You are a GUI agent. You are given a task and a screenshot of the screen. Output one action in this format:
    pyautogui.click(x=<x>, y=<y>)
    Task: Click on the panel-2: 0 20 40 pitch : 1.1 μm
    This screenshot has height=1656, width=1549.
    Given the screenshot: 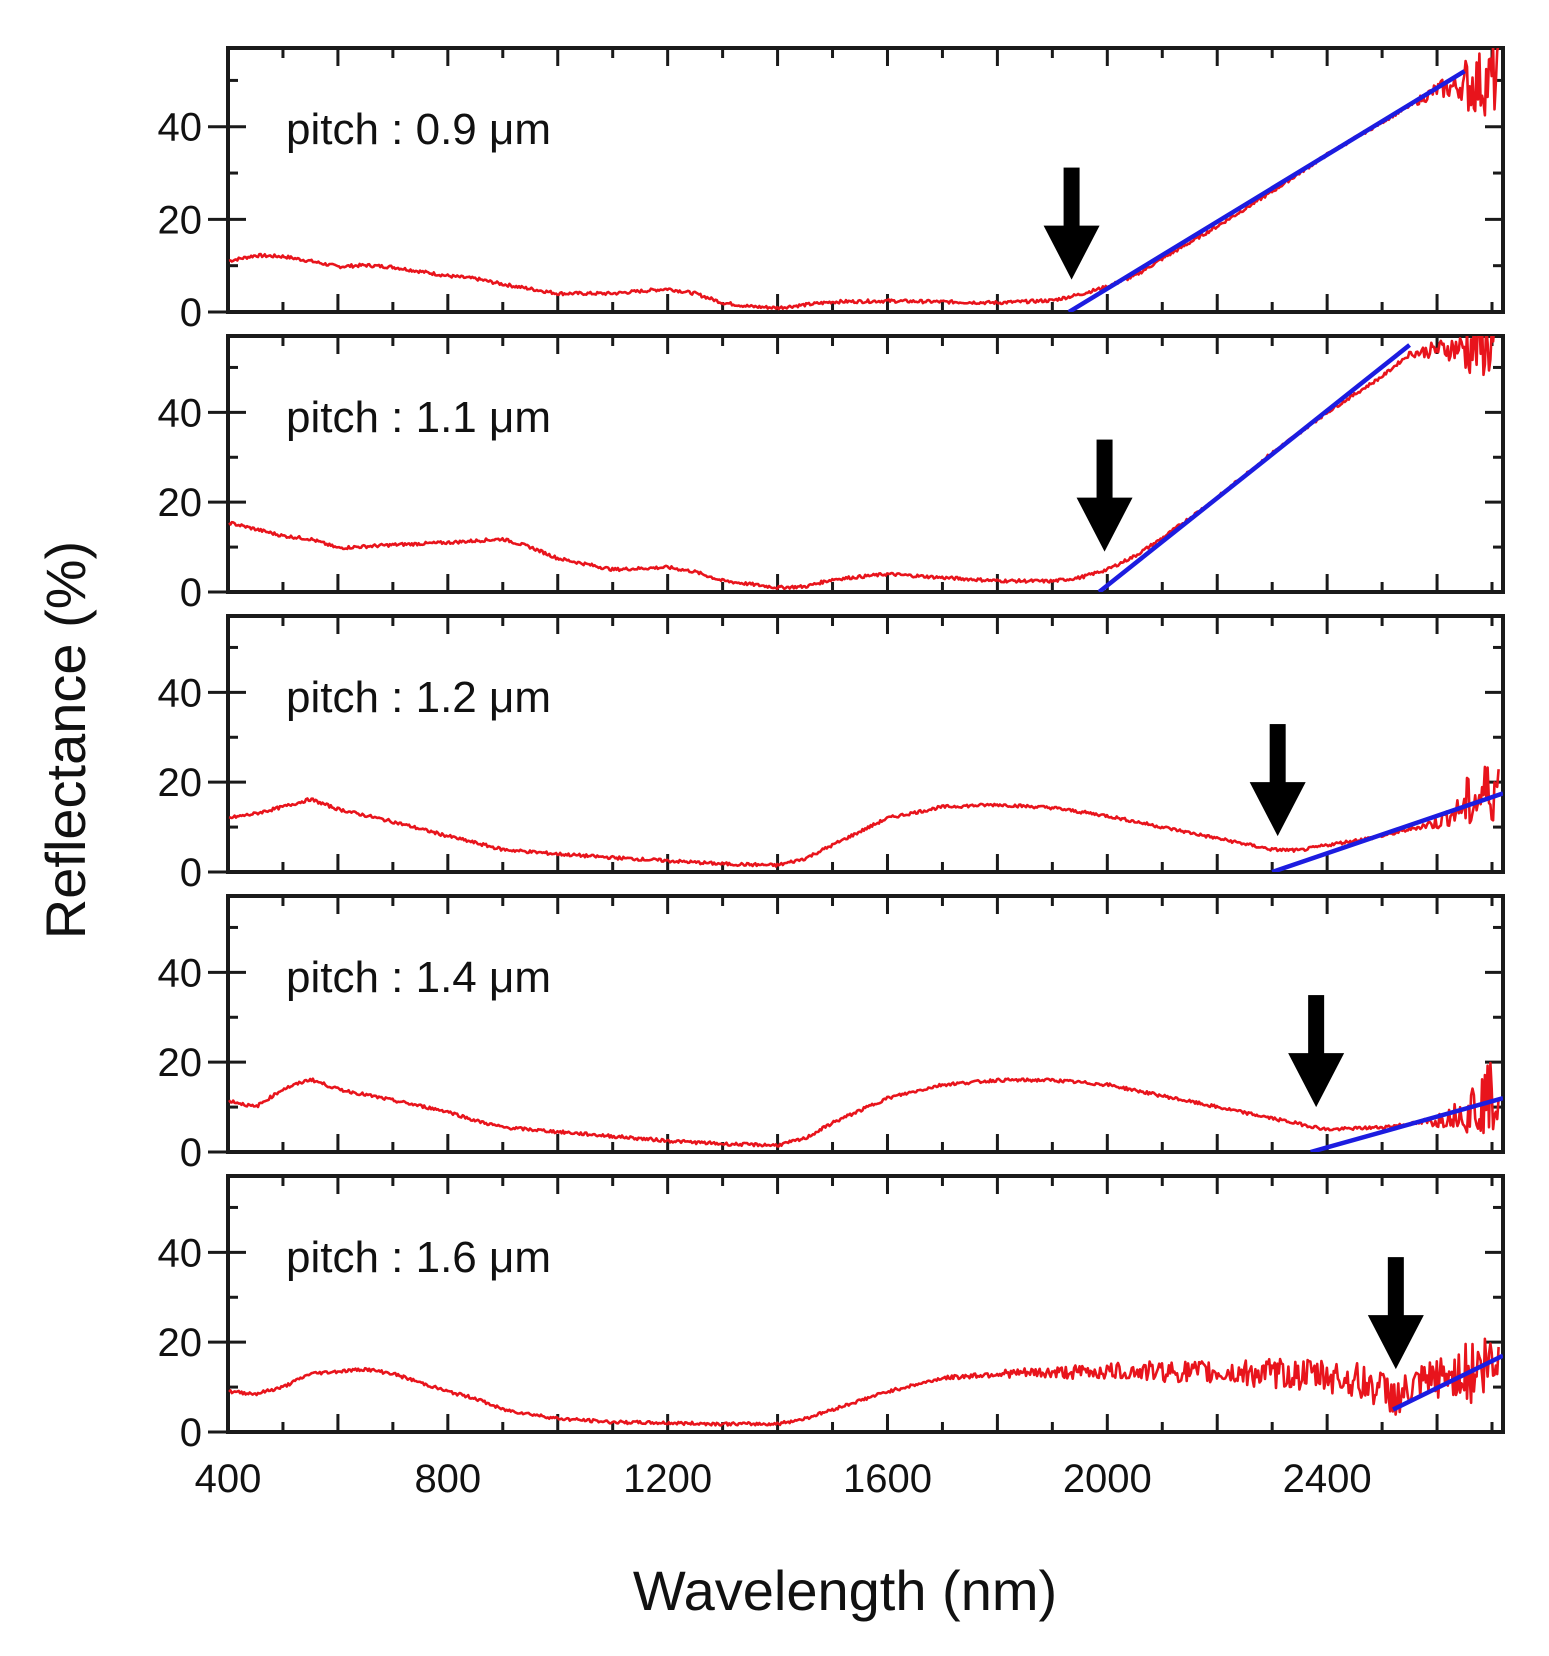 What is the action you would take?
    pyautogui.click(x=831, y=474)
    